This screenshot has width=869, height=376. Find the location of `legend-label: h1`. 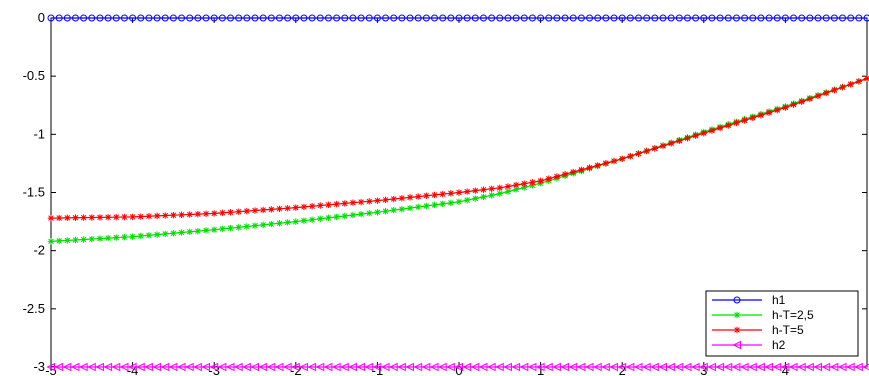

legend-label: h1 is located at coordinates (779, 300).